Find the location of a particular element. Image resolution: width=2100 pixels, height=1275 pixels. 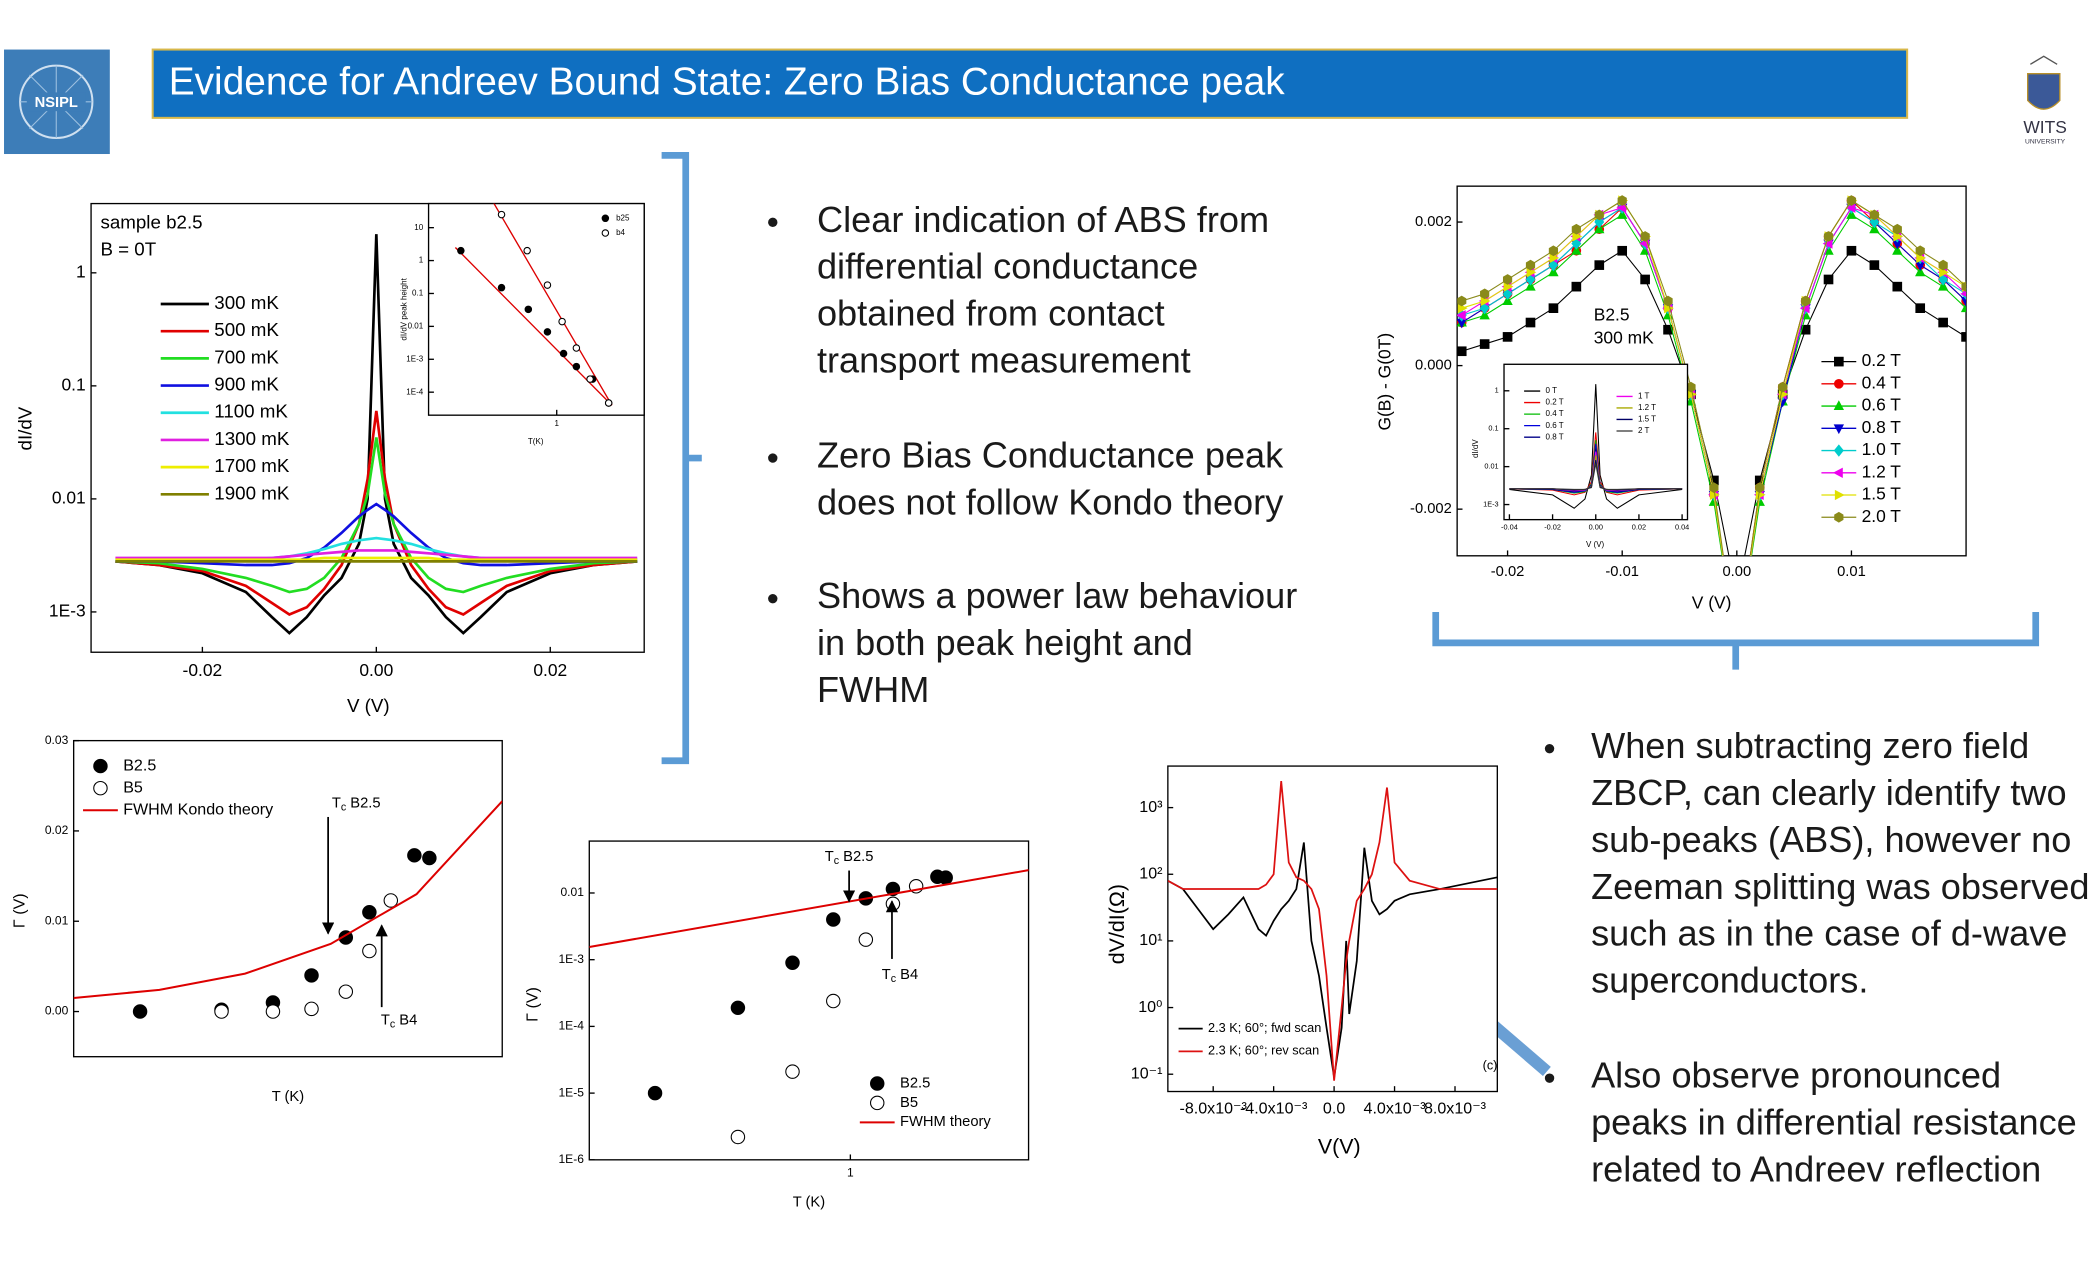

tc-symbol: T is located at coordinates (886, 975).